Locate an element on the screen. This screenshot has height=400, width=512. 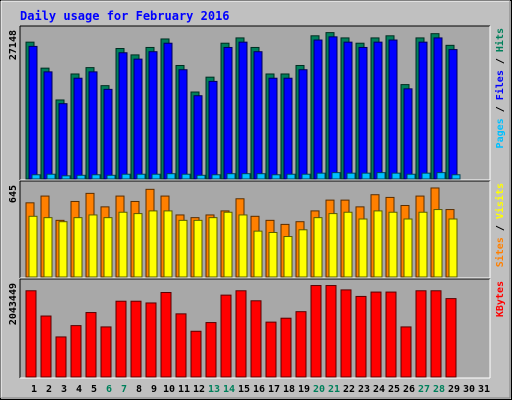
x-tick-label: 21 is located at coordinates (334, 389).